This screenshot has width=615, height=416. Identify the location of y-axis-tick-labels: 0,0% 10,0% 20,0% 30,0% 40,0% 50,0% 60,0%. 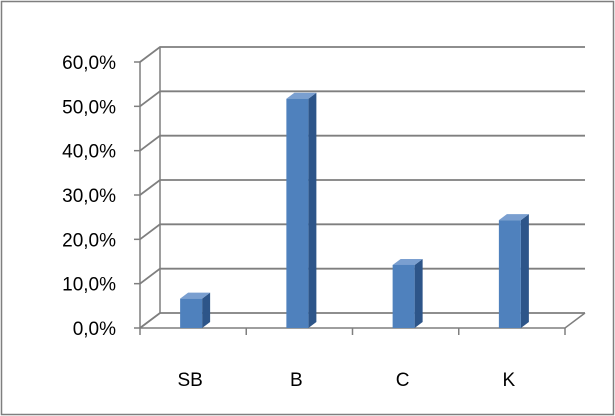
(89, 196).